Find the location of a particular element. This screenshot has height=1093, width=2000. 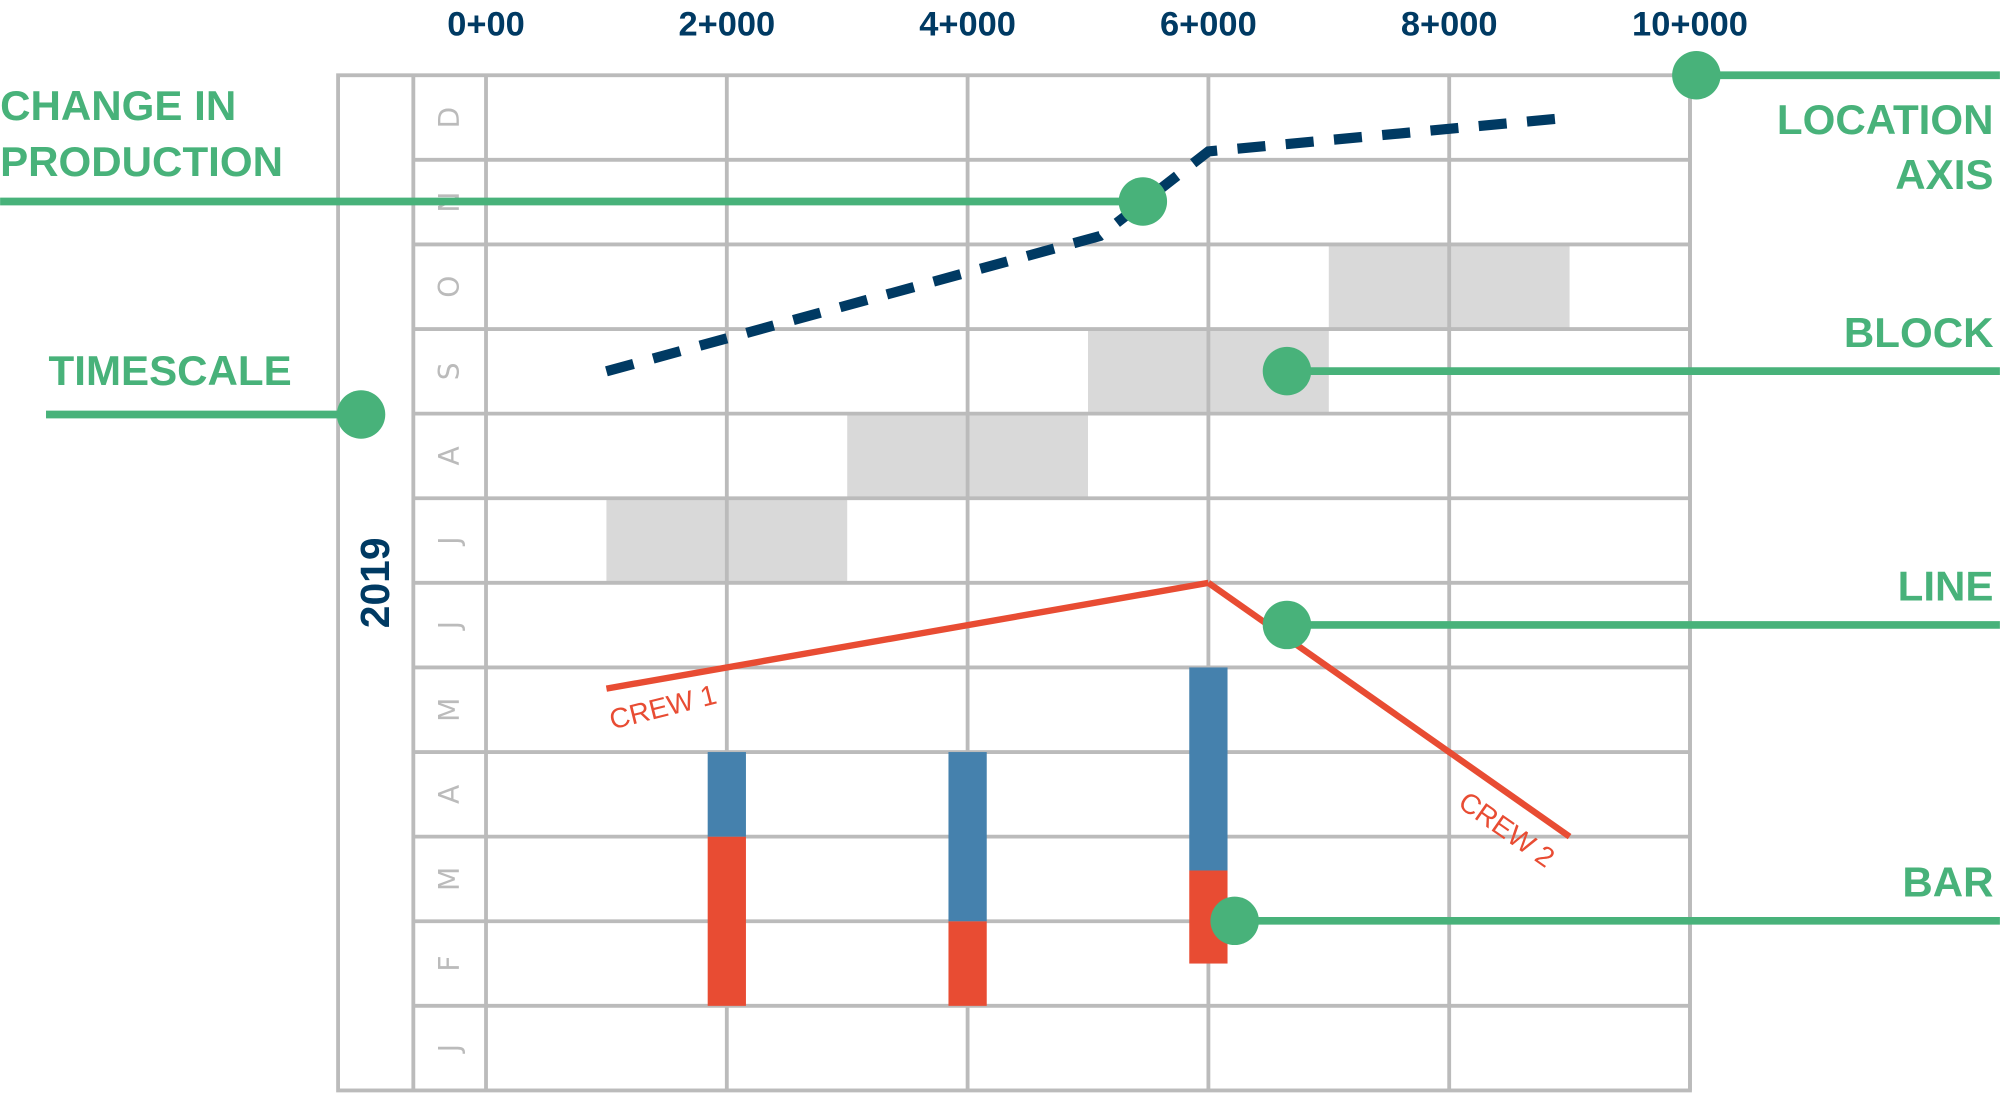

x-tick-label: 8+000 is located at coordinates (1449, 25).